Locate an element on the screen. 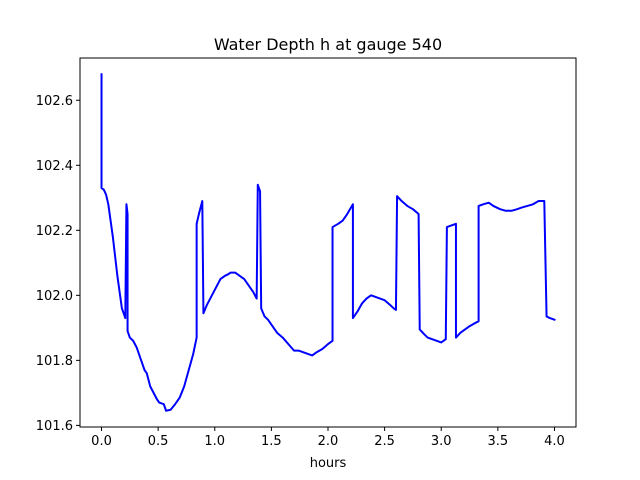  x-axis-label: hours is located at coordinates (328, 463).